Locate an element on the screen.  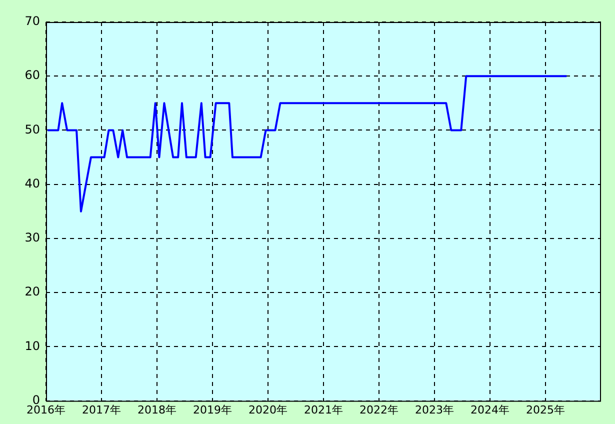
y-tick-label: 50 is located at coordinates (32, 129).